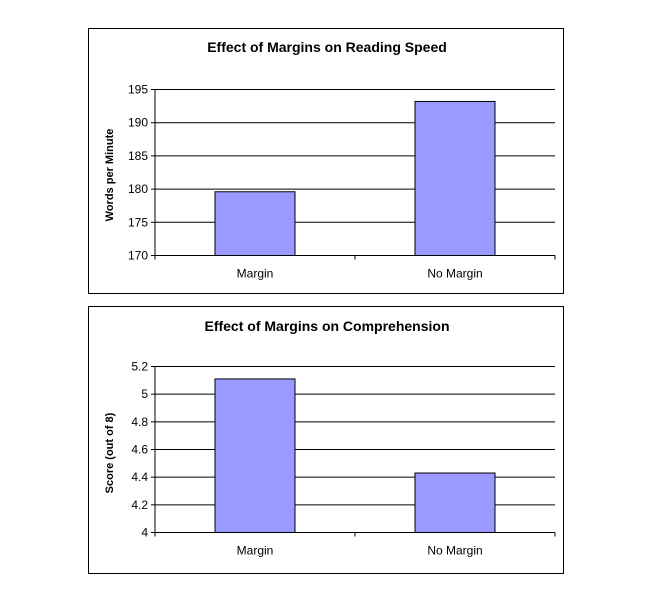  I want to click on y-axis-label: Score (out of 8), so click(110, 452).